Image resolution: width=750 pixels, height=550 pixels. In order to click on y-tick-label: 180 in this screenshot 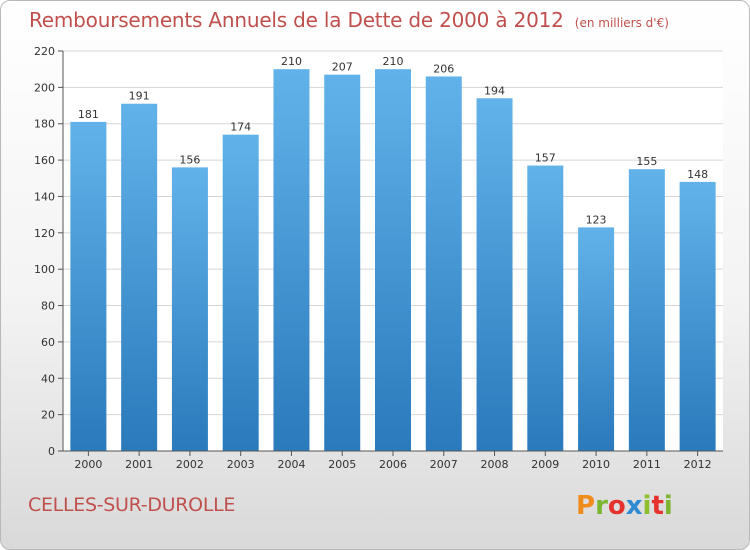, I will do `click(44, 124)`.